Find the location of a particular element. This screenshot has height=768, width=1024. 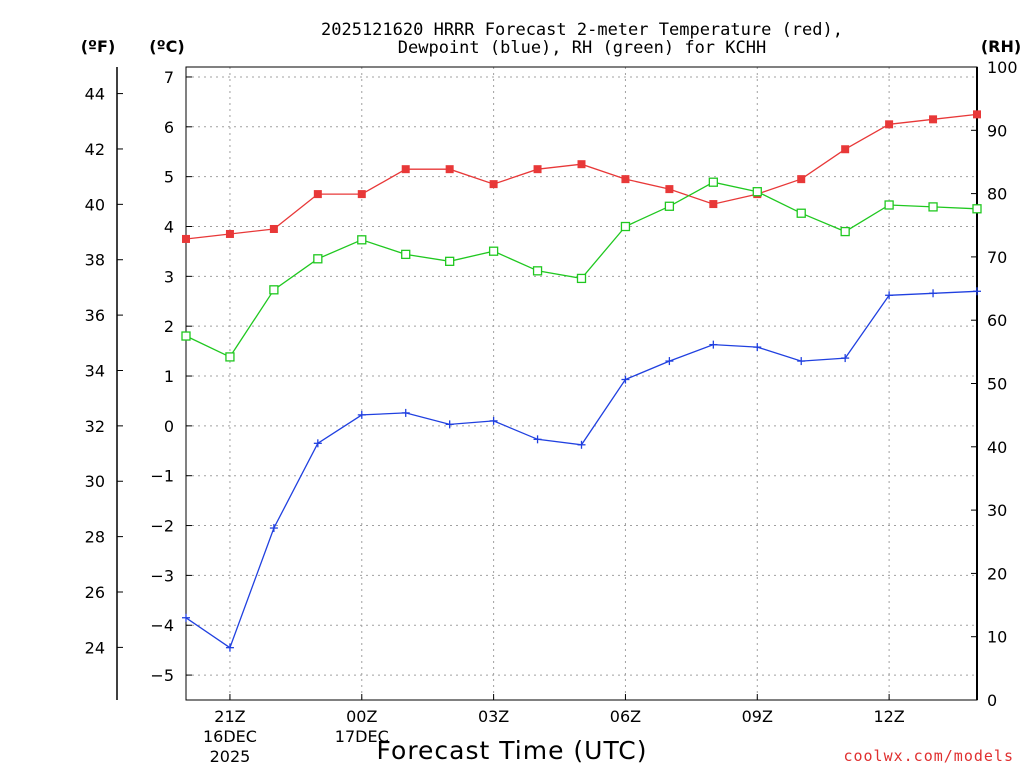

x-tick-label: 09Z is located at coordinates (757, 716).